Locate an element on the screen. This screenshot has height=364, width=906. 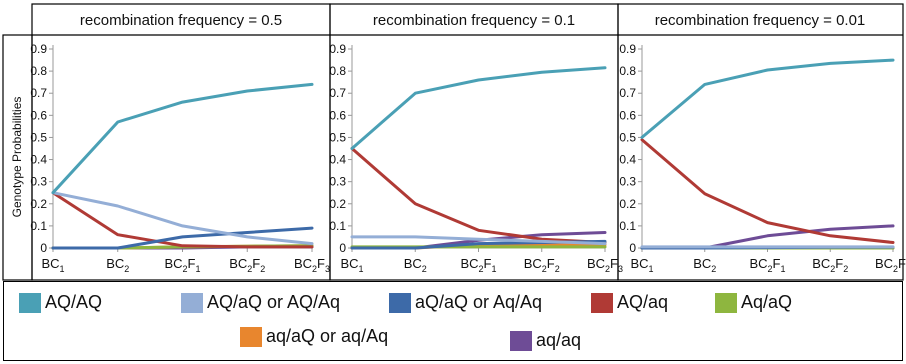
panel-title-2: recombination frequency = 0.1 is located at coordinates (474, 20).